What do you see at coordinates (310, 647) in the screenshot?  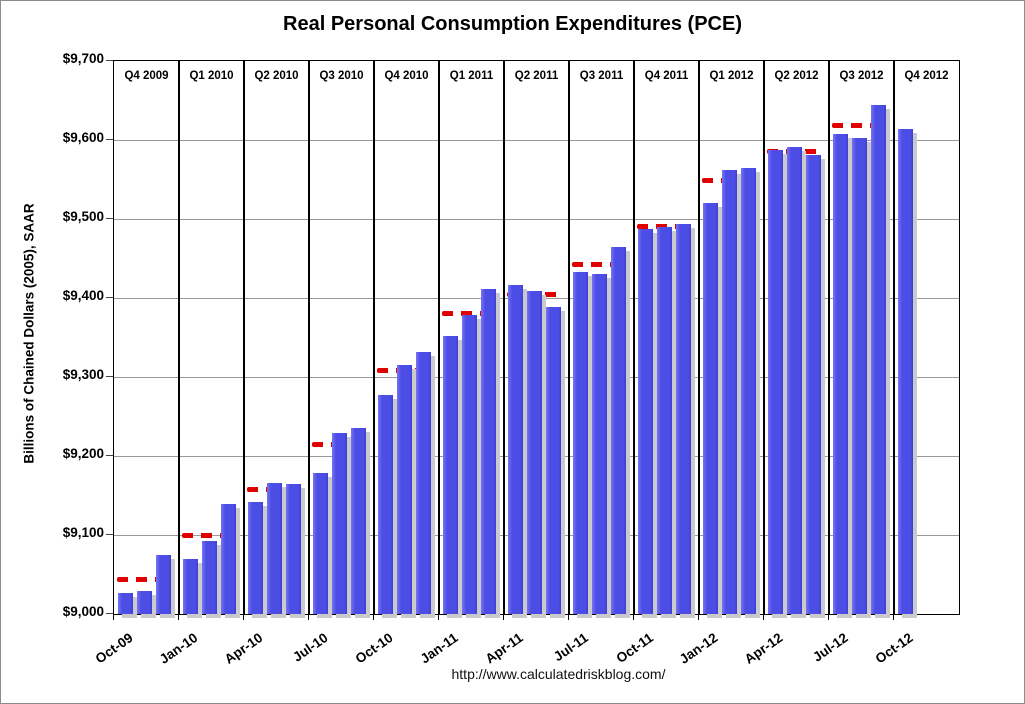 I see `x-tick-label-jul-10: Jul-10` at bounding box center [310, 647].